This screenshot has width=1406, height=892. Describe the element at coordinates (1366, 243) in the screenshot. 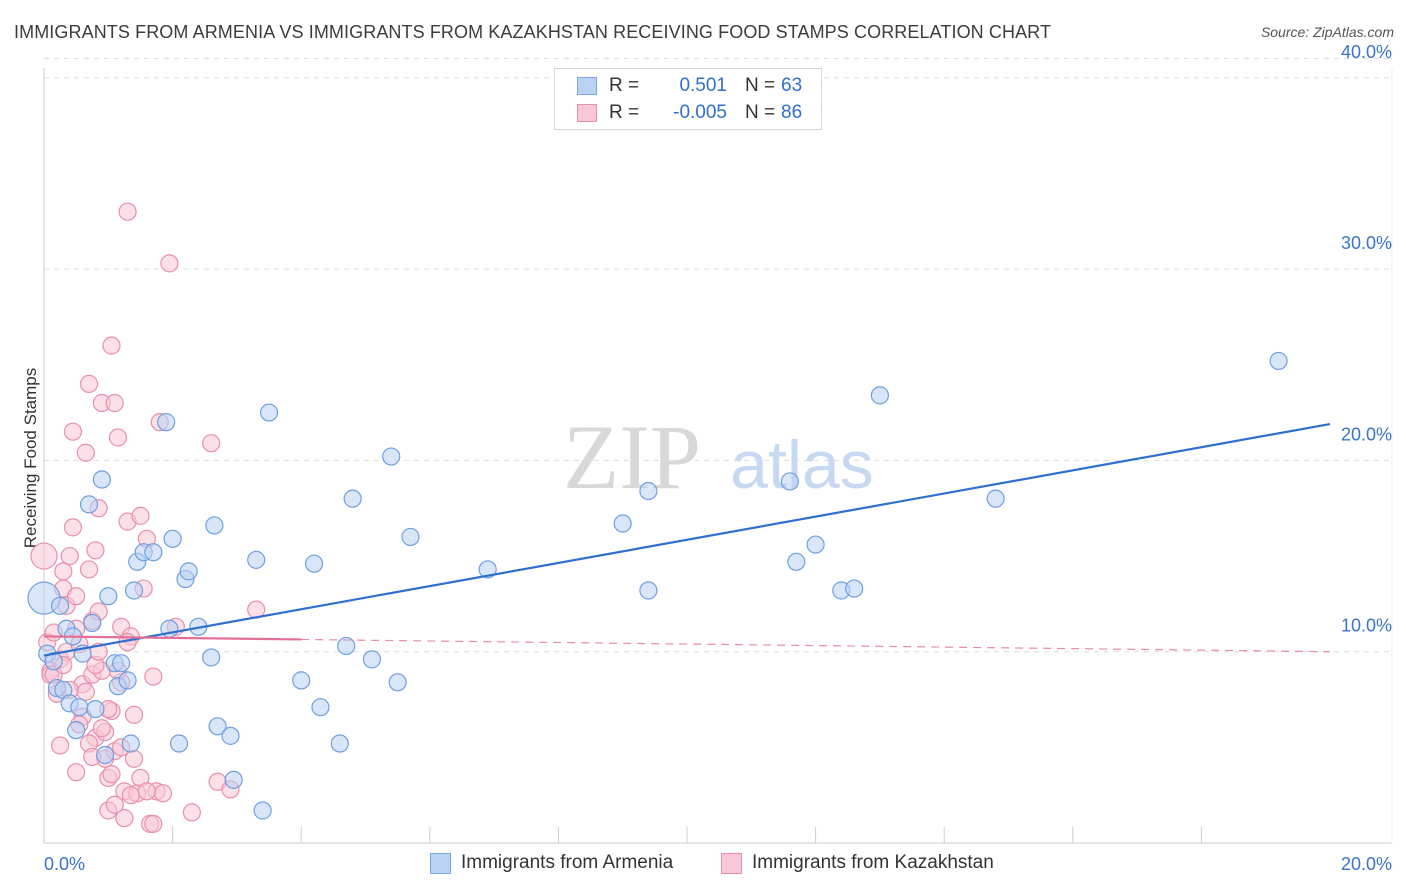

I see `y-tick-label: 30.0%` at that location.